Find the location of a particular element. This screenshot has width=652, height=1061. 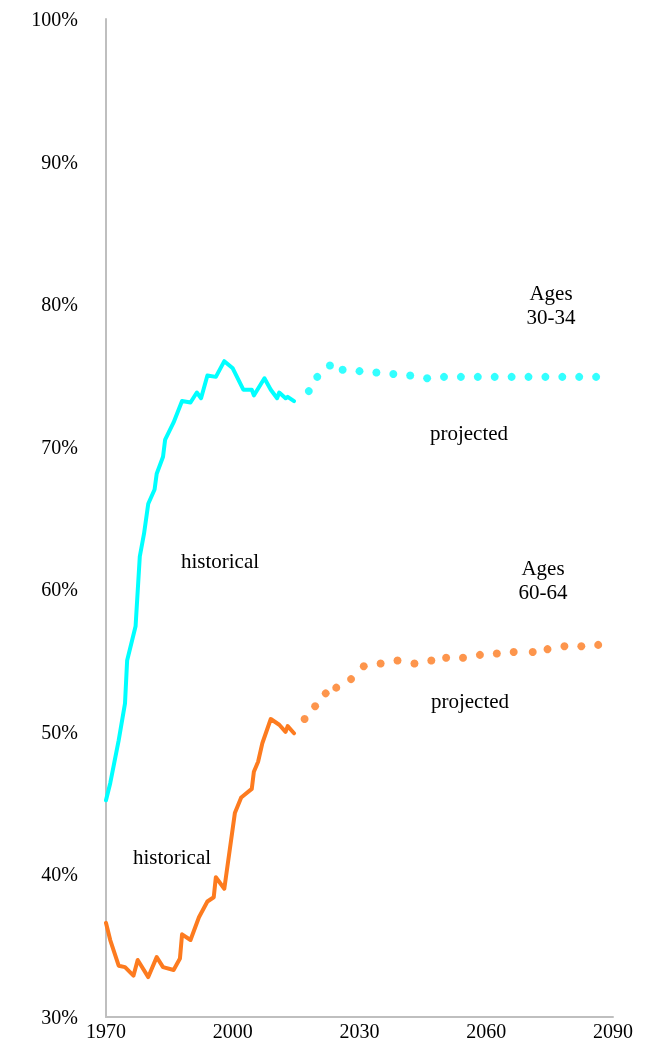

annotation: Ages 30-34 is located at coordinates (551, 305).